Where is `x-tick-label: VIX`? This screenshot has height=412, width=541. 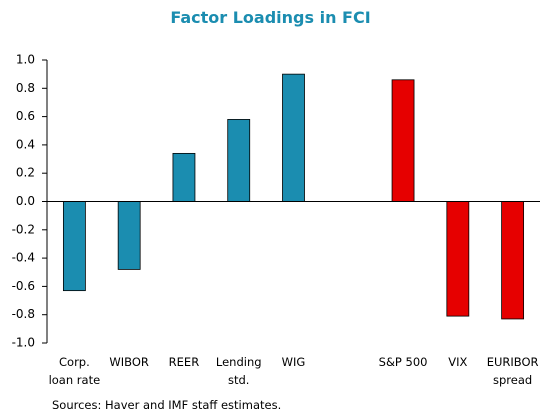
x-tick-label: VIX is located at coordinates (458, 362).